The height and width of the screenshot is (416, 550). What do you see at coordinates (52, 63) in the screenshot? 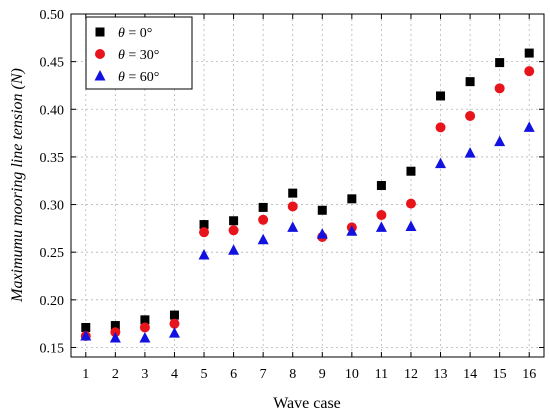
I see `y-tick-label: 0.45` at bounding box center [52, 63].